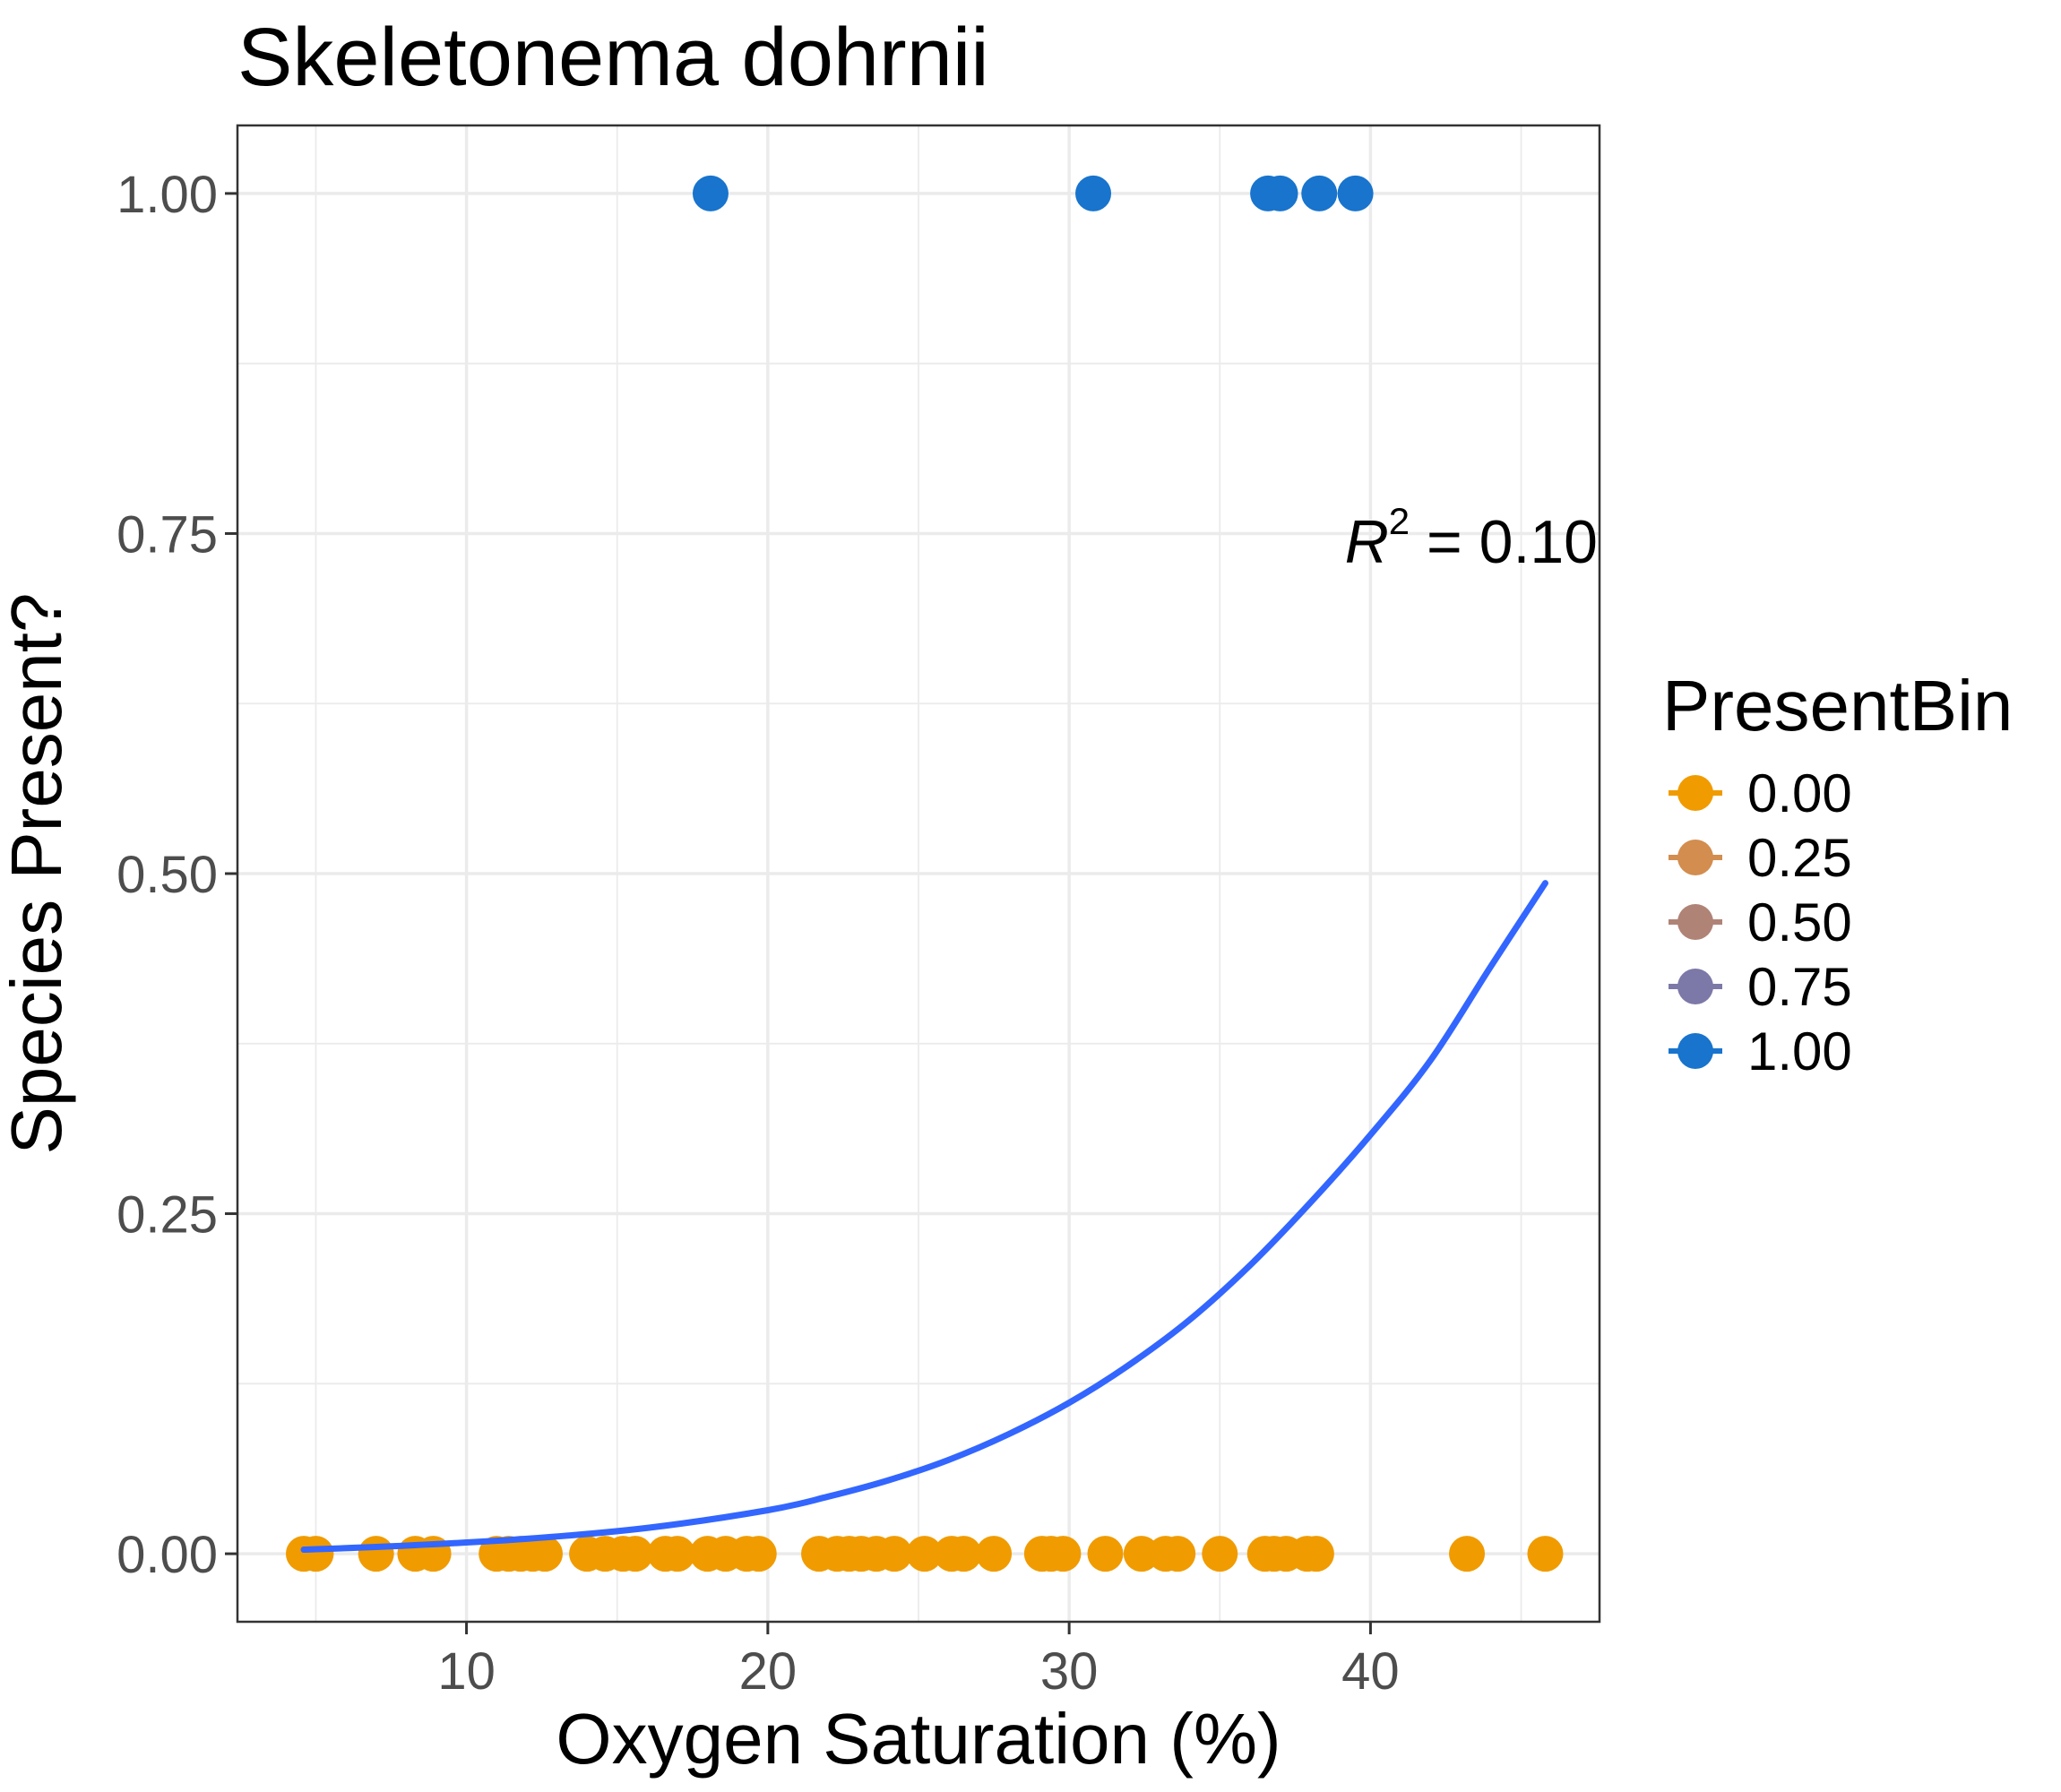 This screenshot has height=1792, width=2061. I want to click on chart-title: Skeletonema dohrnii, so click(613, 57).